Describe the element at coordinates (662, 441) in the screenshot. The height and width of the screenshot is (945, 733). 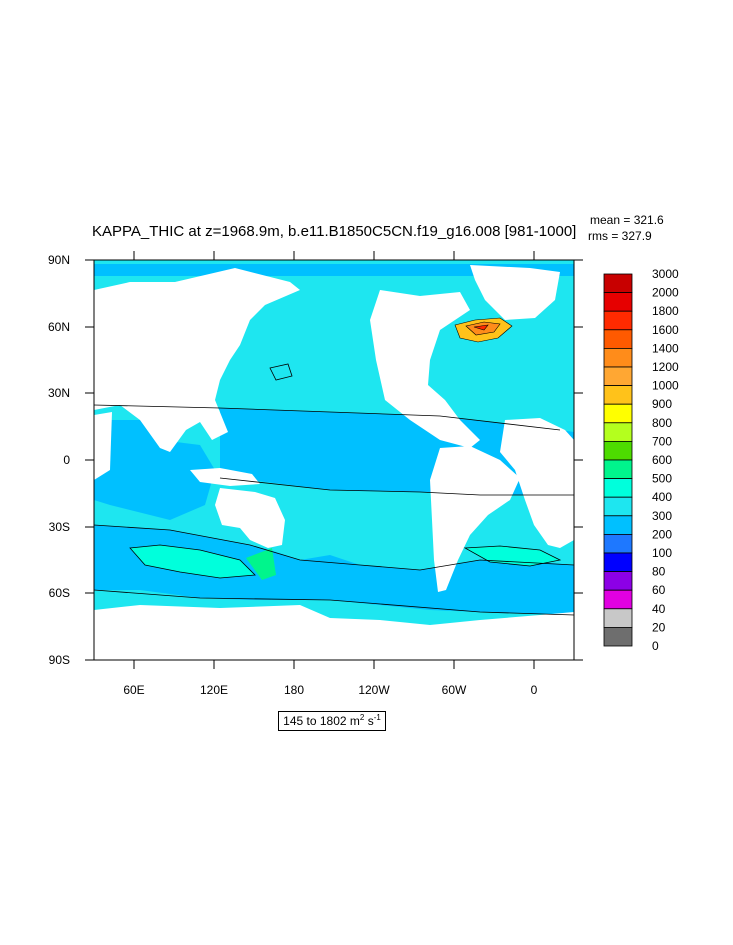
I see `colorbar-label: 700` at that location.